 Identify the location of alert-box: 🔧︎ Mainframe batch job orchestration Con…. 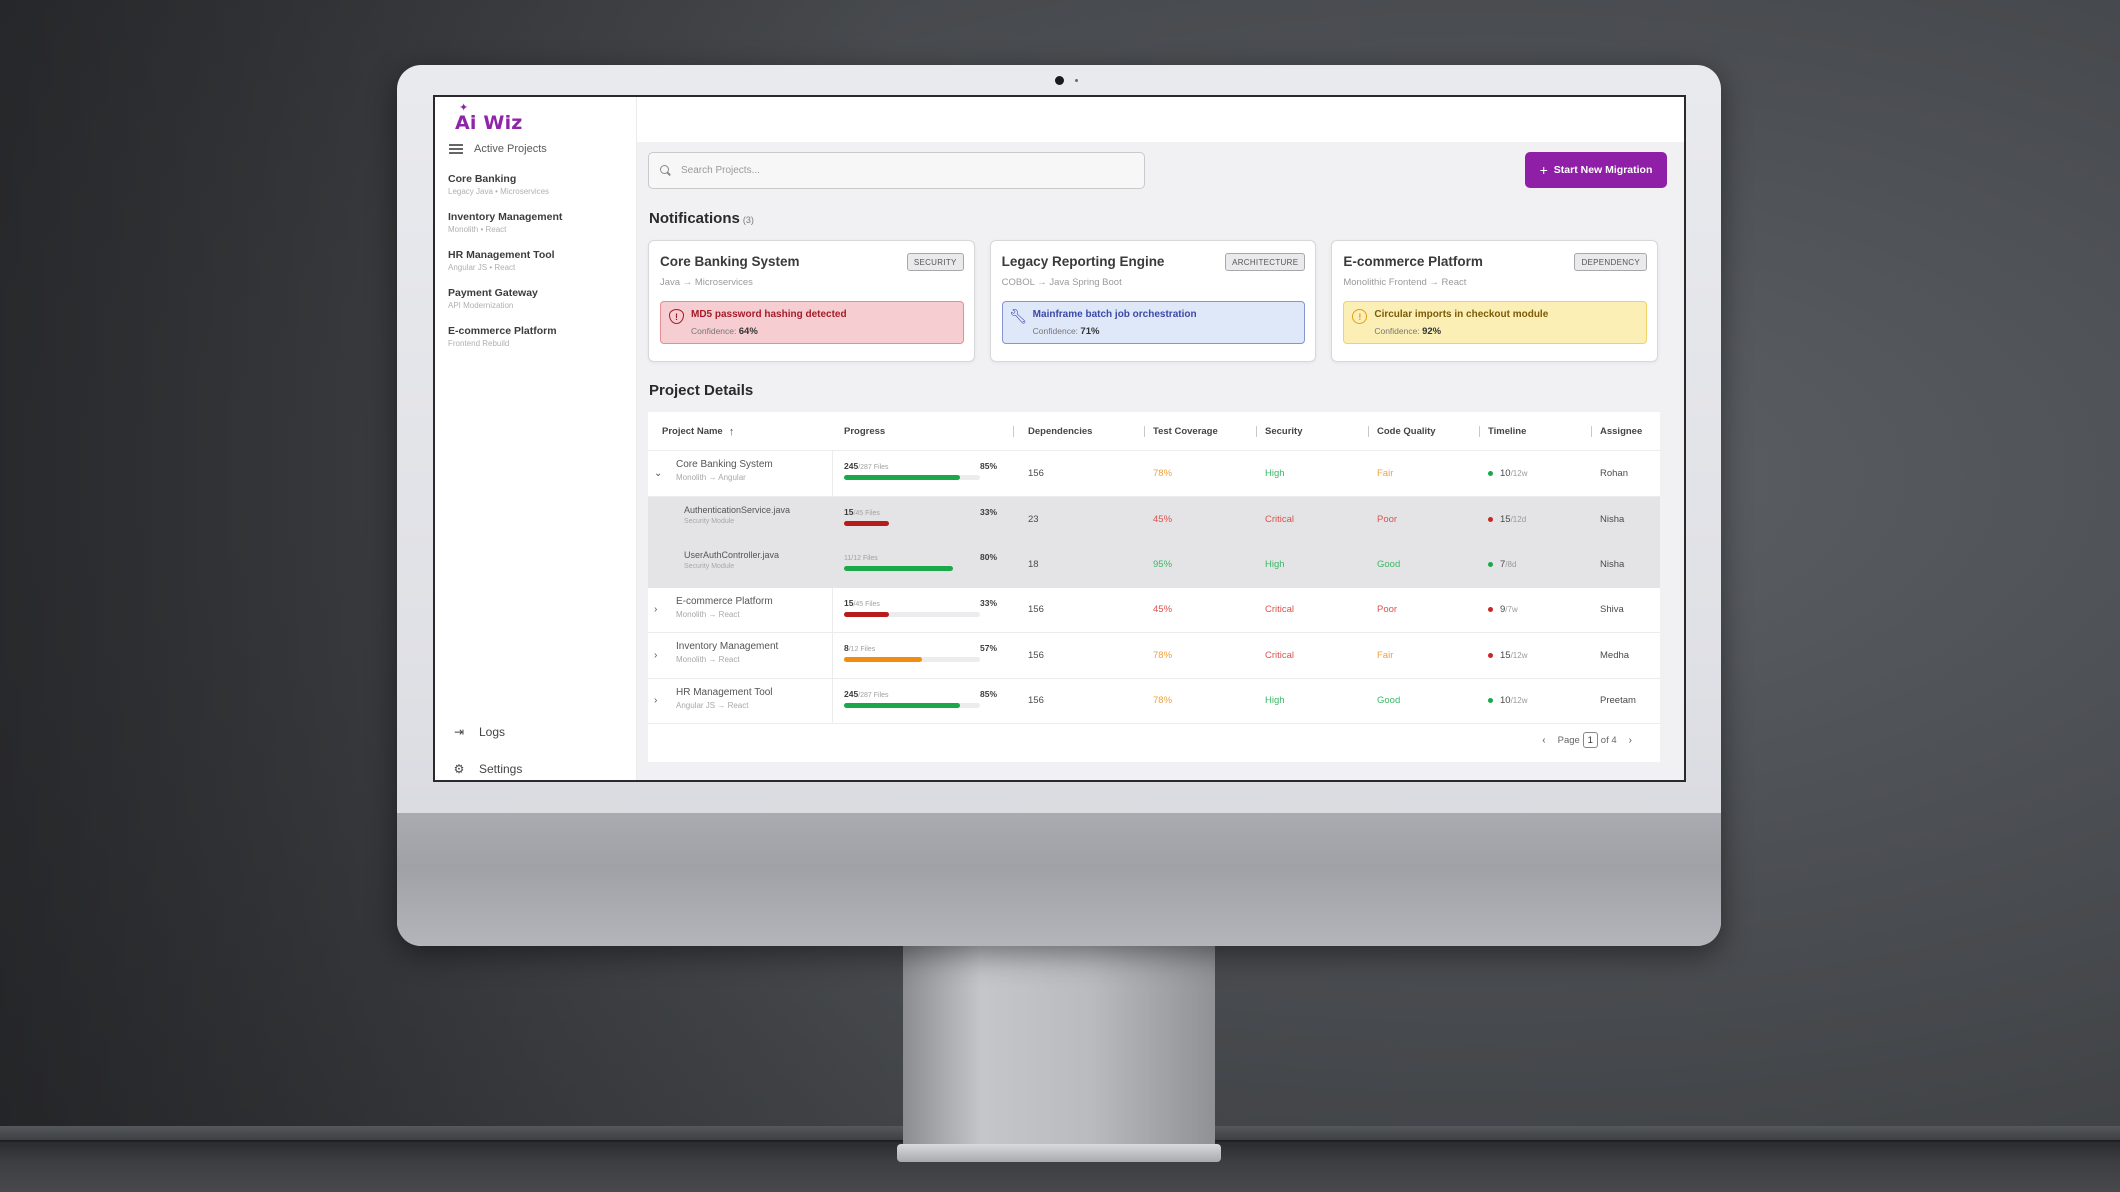
(1153, 322).